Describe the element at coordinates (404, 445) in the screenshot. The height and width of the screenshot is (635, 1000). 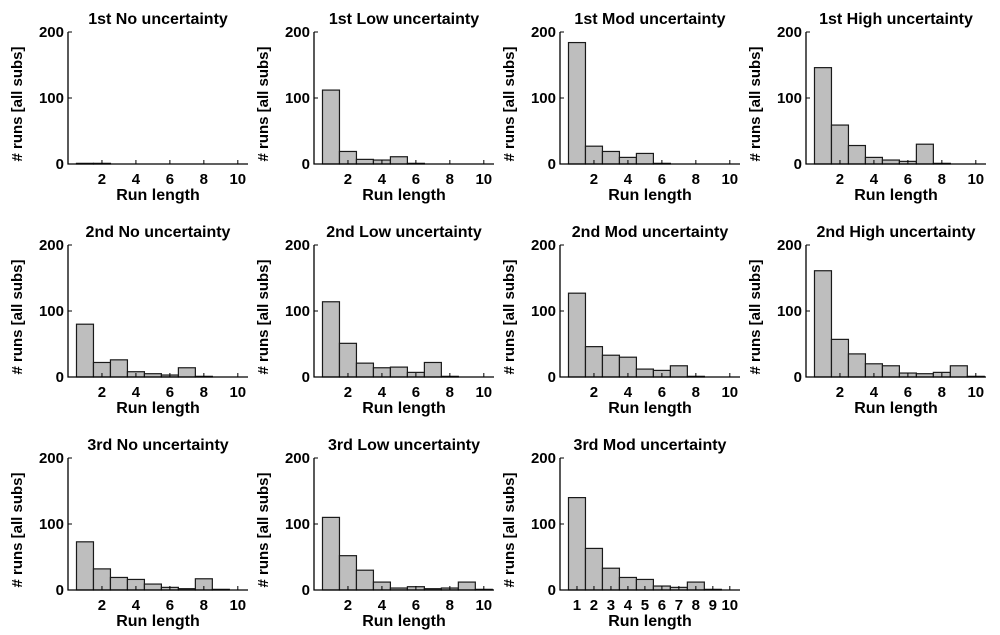
I see `chart-title: 3rd Low uncertainty` at that location.